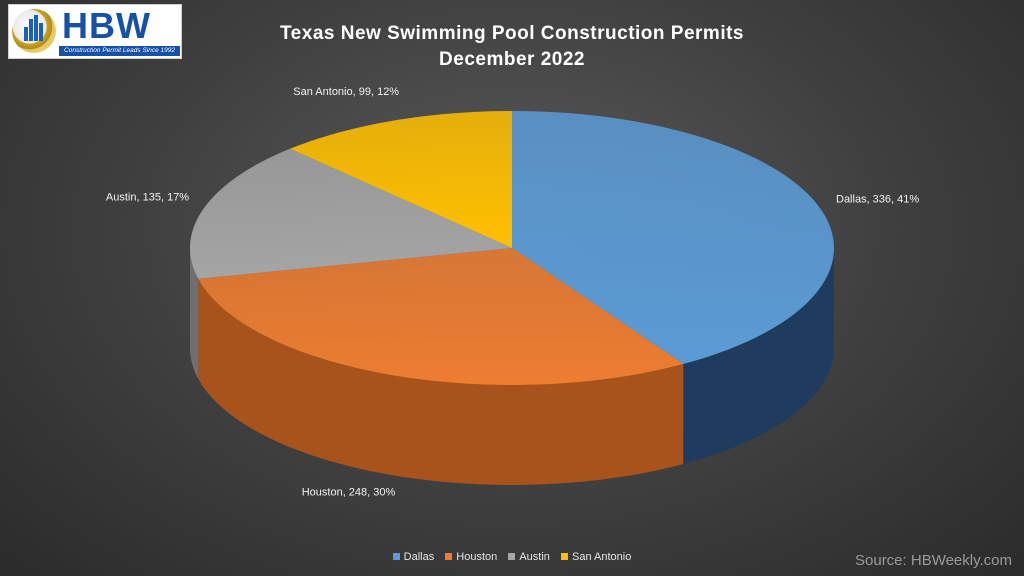 The width and height of the screenshot is (1024, 576). I want to click on logo-letters: HBW, so click(106, 25).